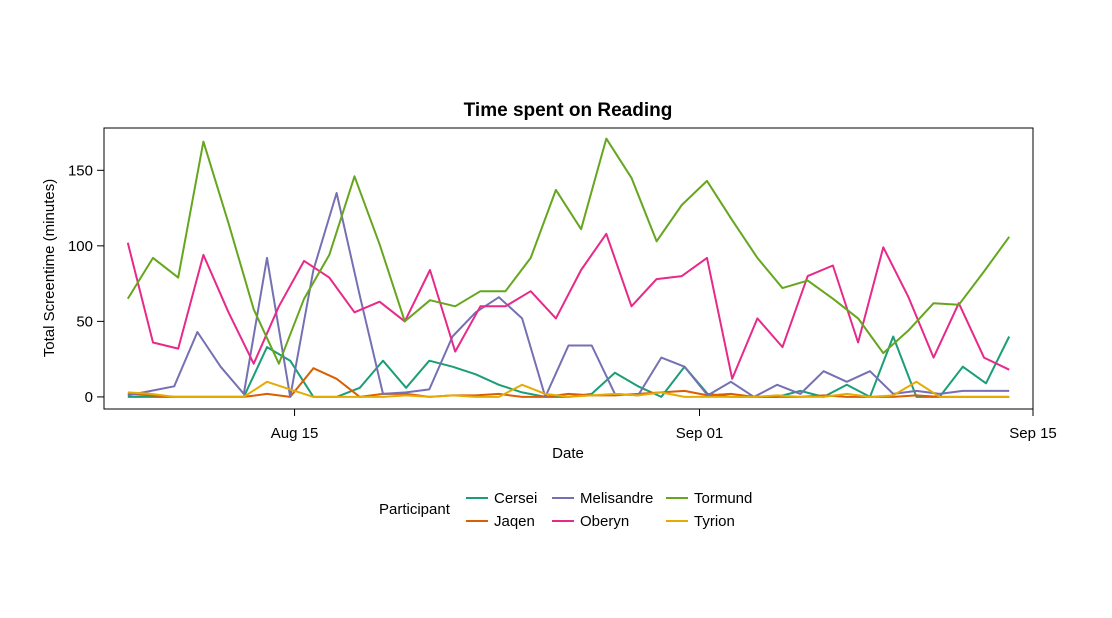 This screenshot has height=618, width=1112. What do you see at coordinates (664, 425) in the screenshot?
I see `x-axis: Aug 15 Sep 01 Sep 15` at bounding box center [664, 425].